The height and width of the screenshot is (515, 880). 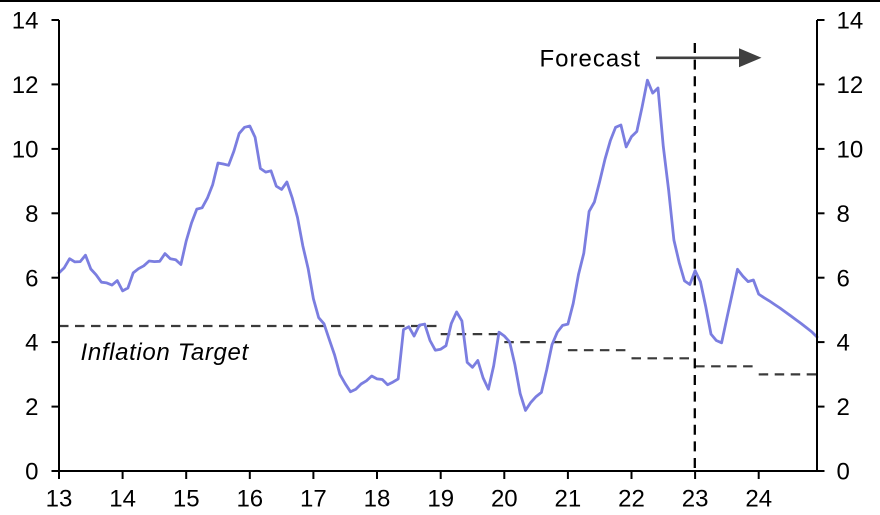 What do you see at coordinates (165, 352) in the screenshot?
I see `svg-text: Inflation Target` at bounding box center [165, 352].